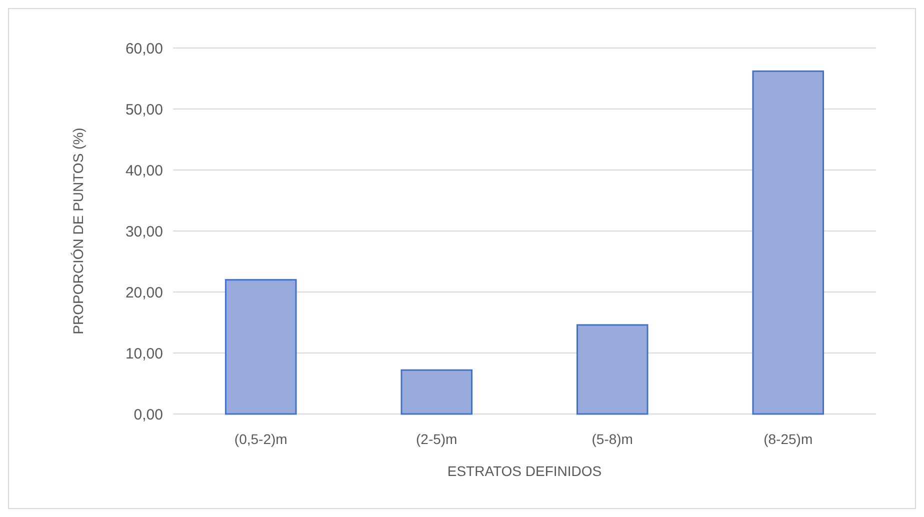 This screenshot has height=517, width=924. I want to click on x-tick-label: (2-5)m, so click(437, 439).